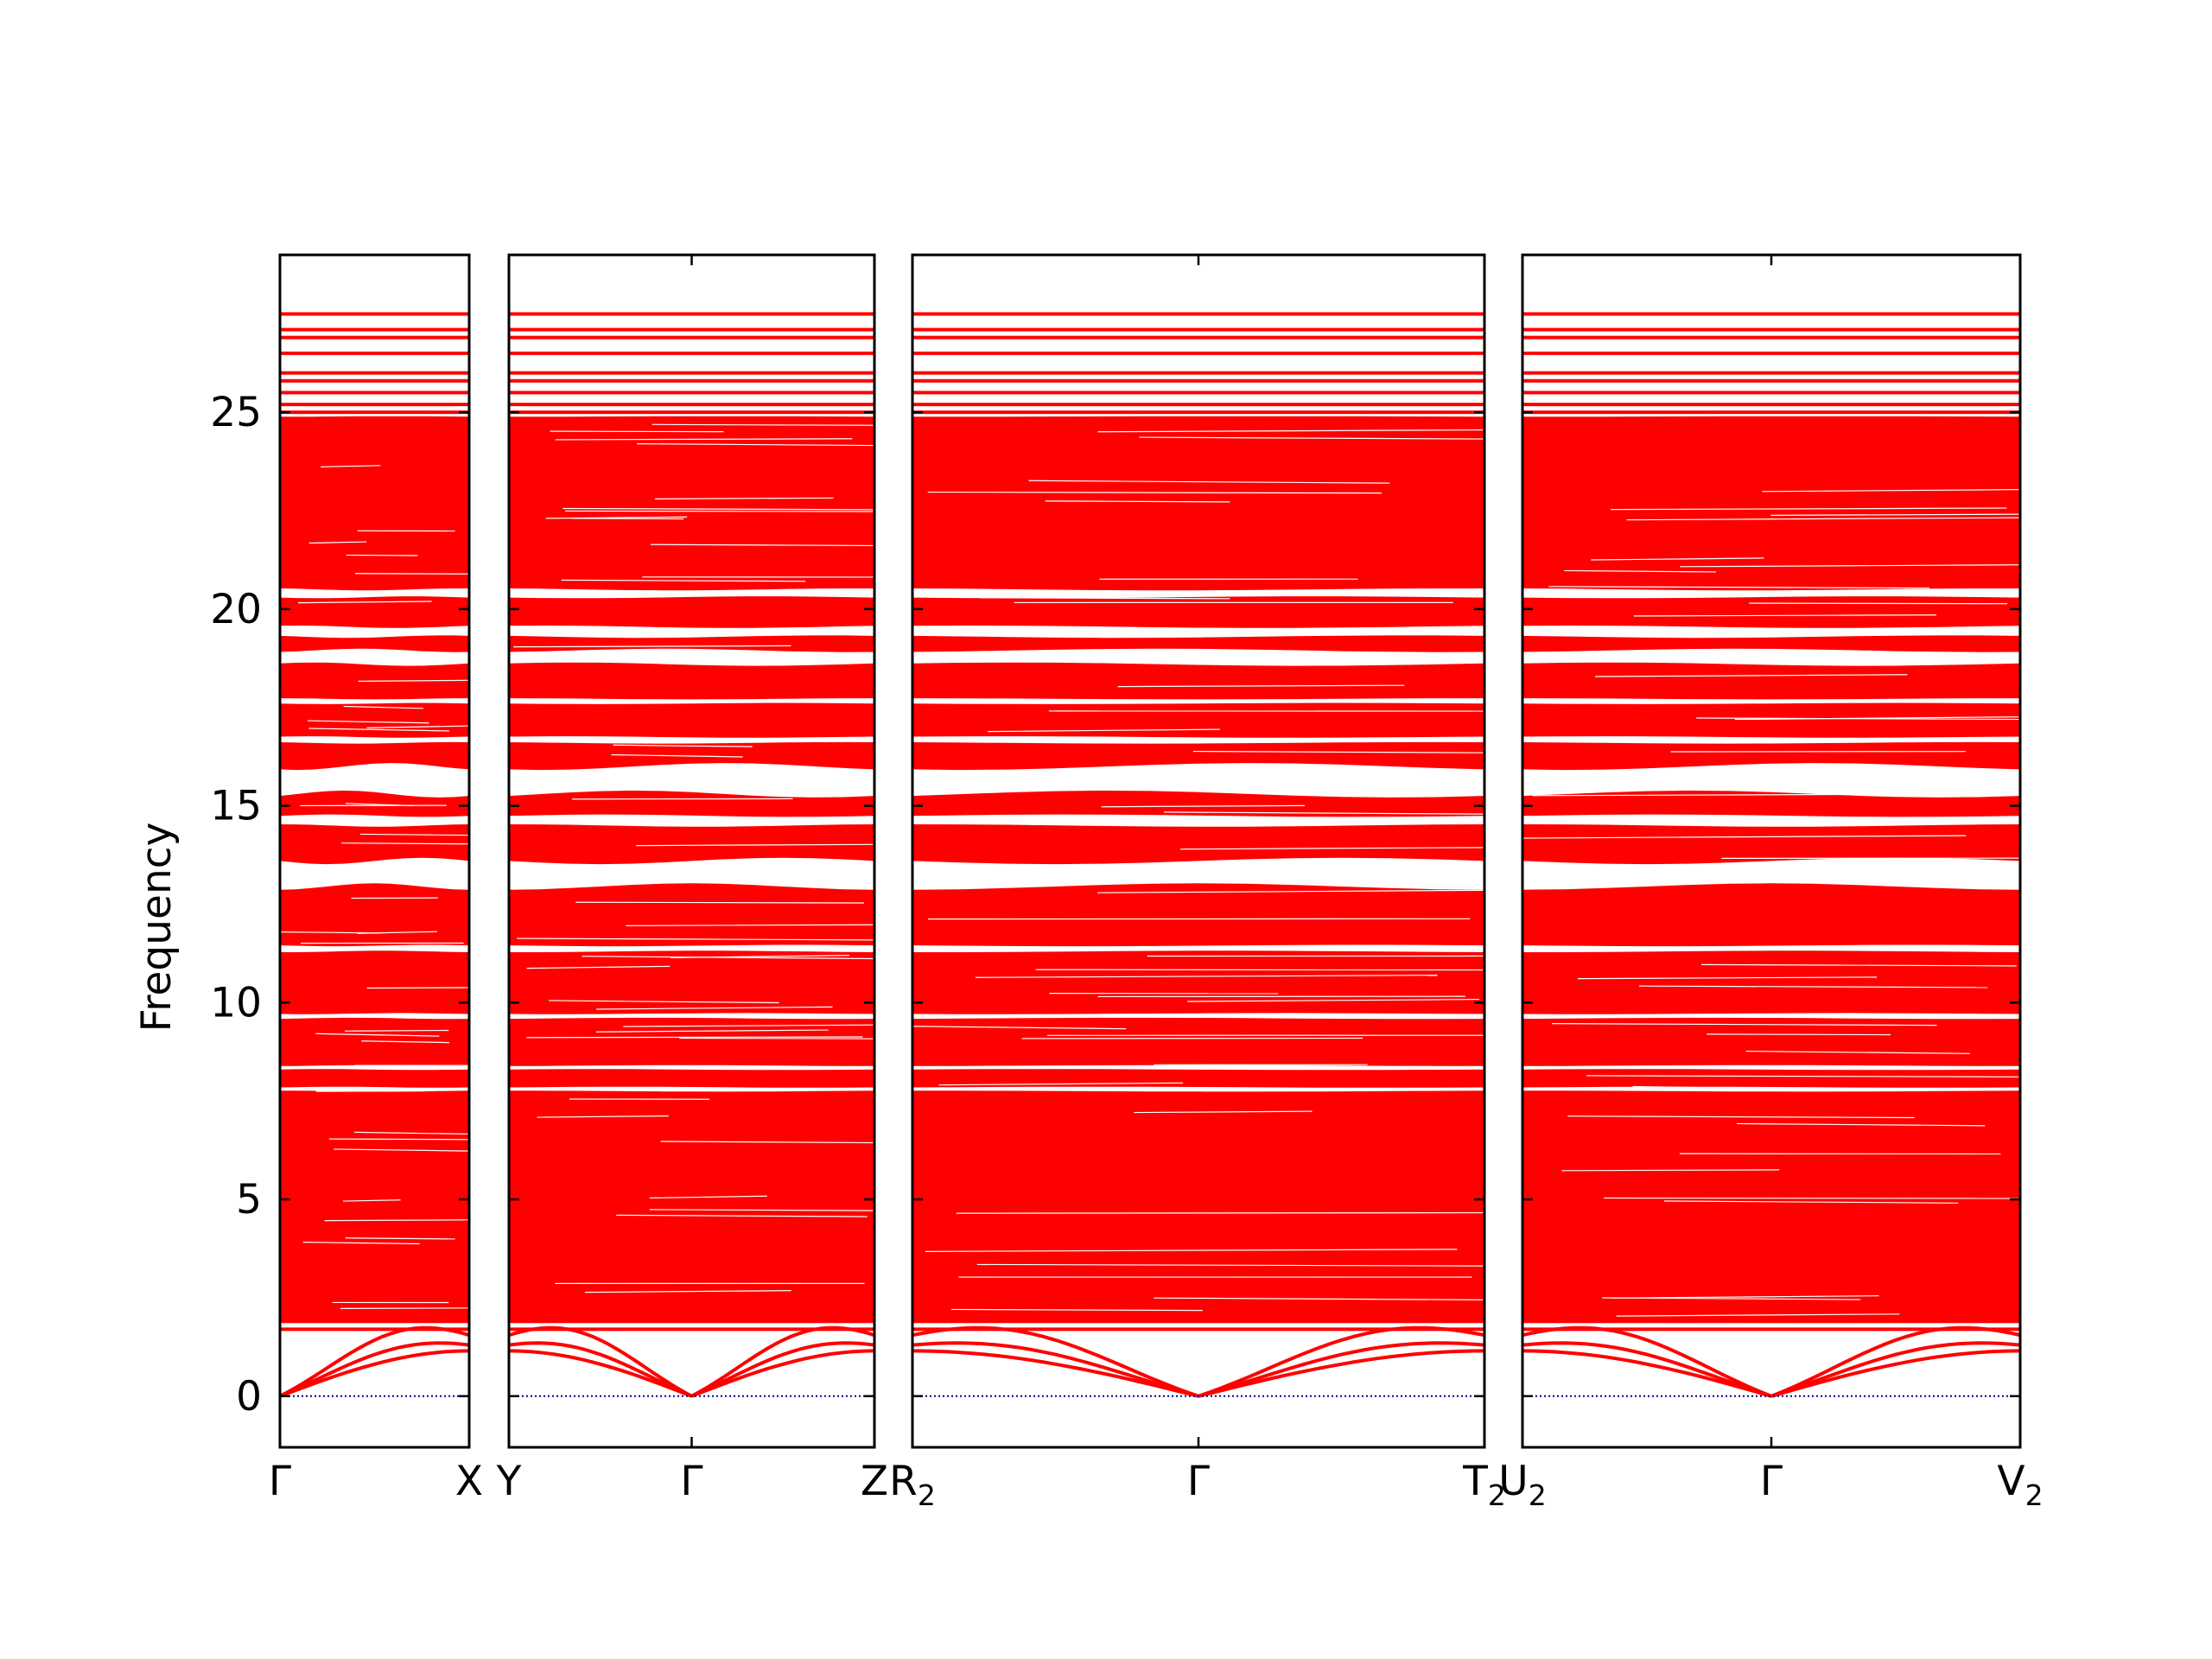  Describe the element at coordinates (236, 609) in the screenshot. I see `y-tick-label: 20` at that location.